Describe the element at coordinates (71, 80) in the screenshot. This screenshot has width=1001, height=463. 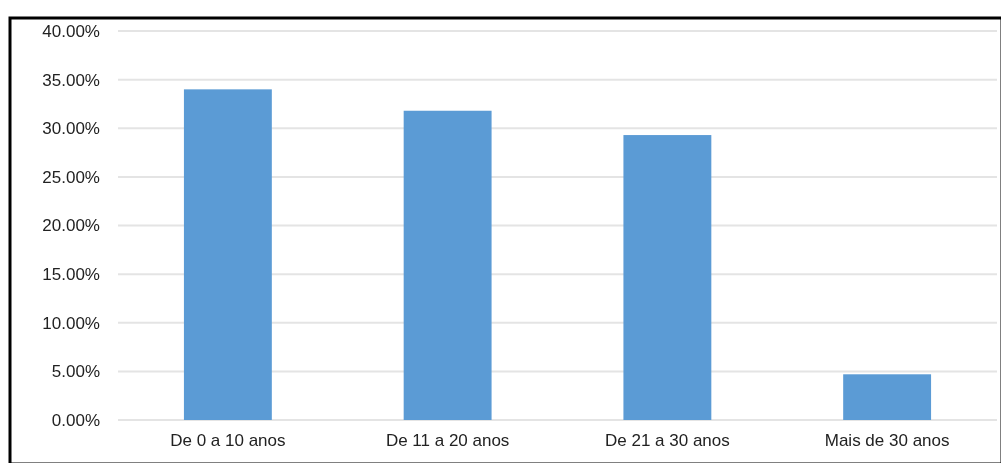
I see `y-tick-label: 35.00%` at that location.